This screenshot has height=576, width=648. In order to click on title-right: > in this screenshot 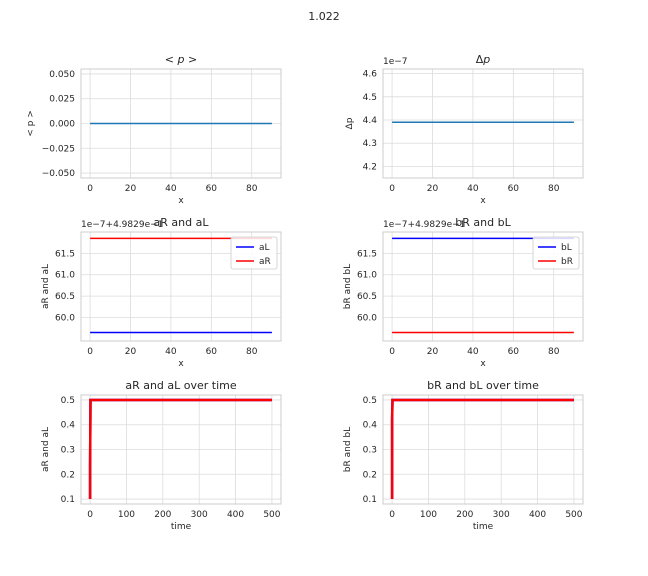, I will do `click(190, 59)`.